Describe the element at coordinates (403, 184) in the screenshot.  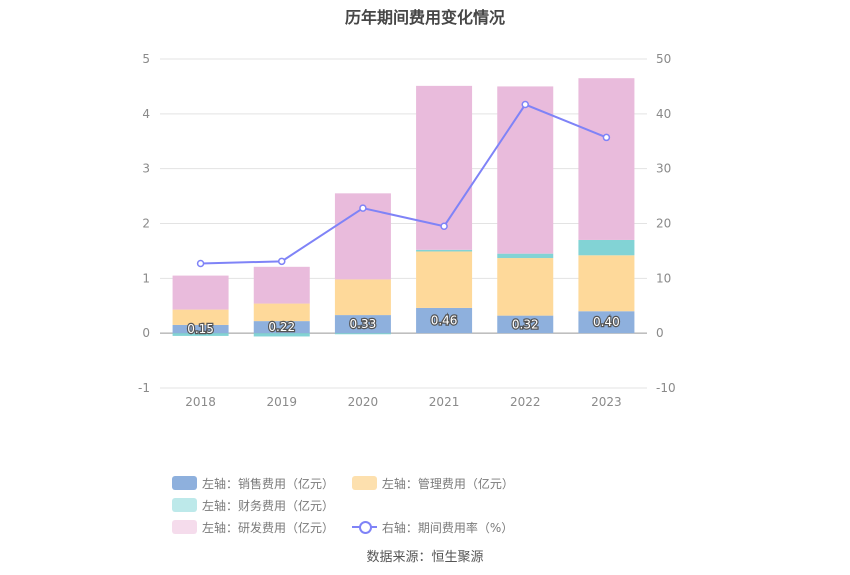
I see `expense-rate-line` at that location.